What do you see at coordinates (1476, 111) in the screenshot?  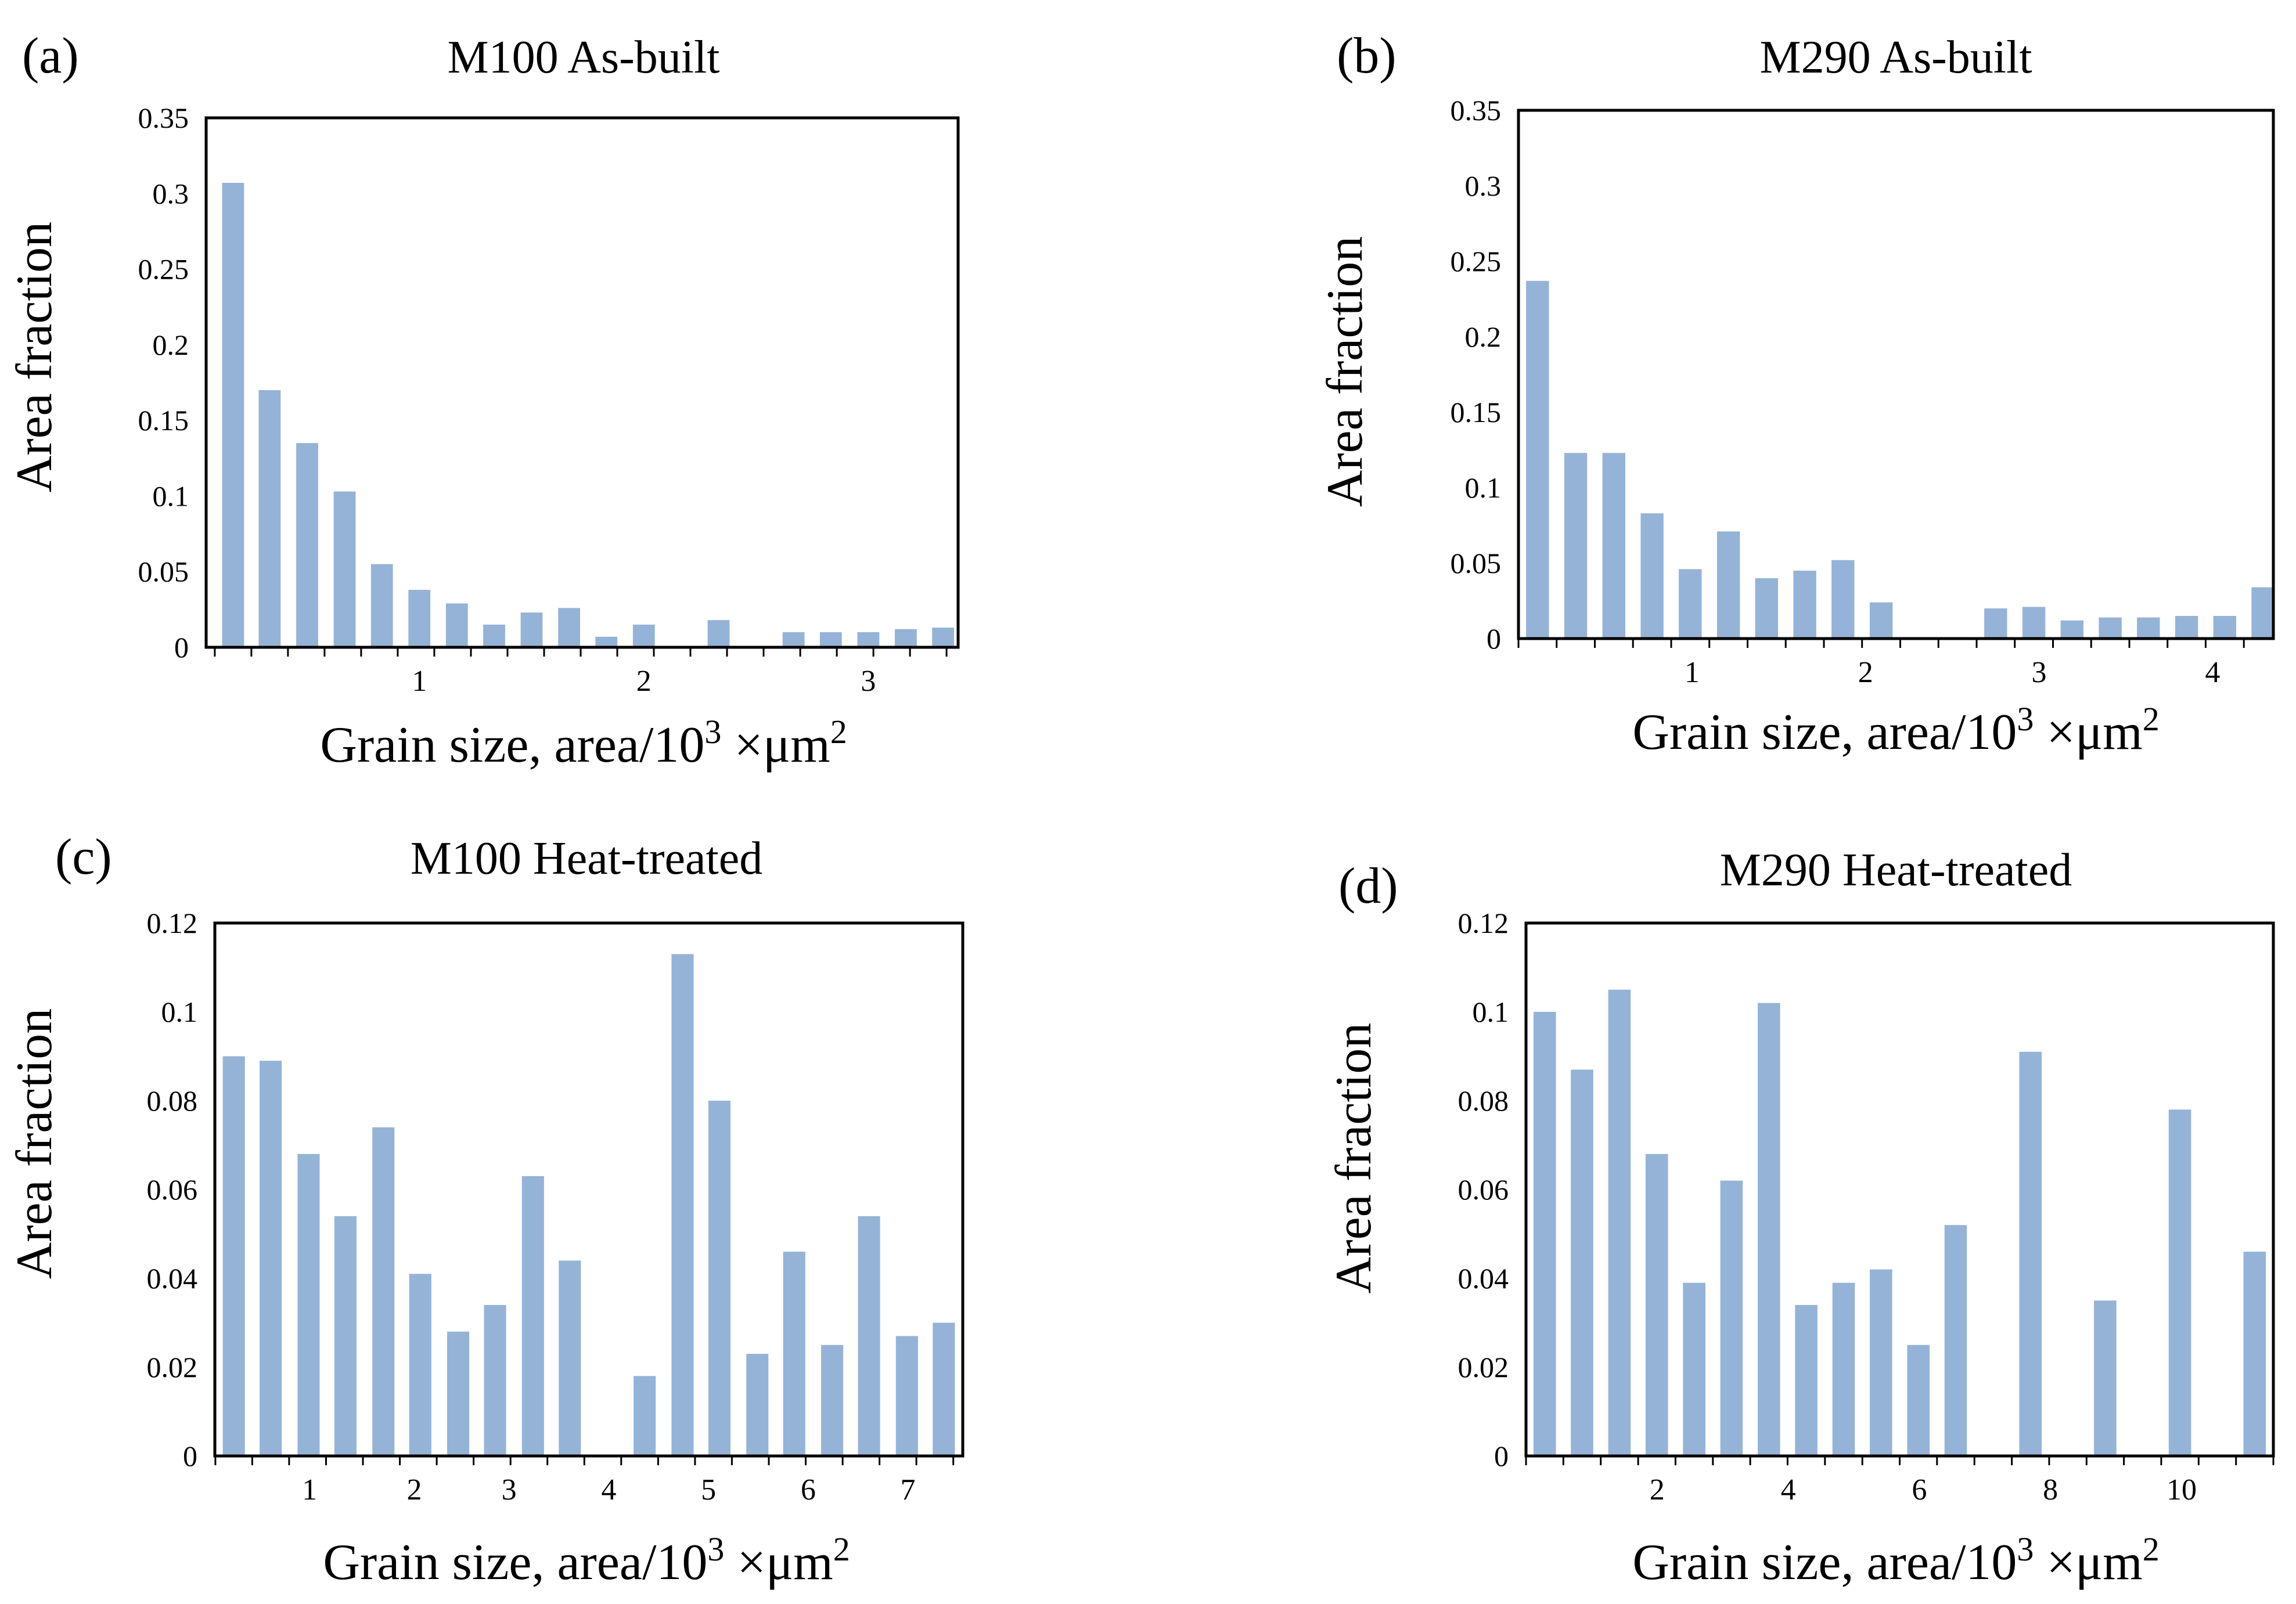 I see `y-tick-label-b-7: 0.35` at bounding box center [1476, 111].